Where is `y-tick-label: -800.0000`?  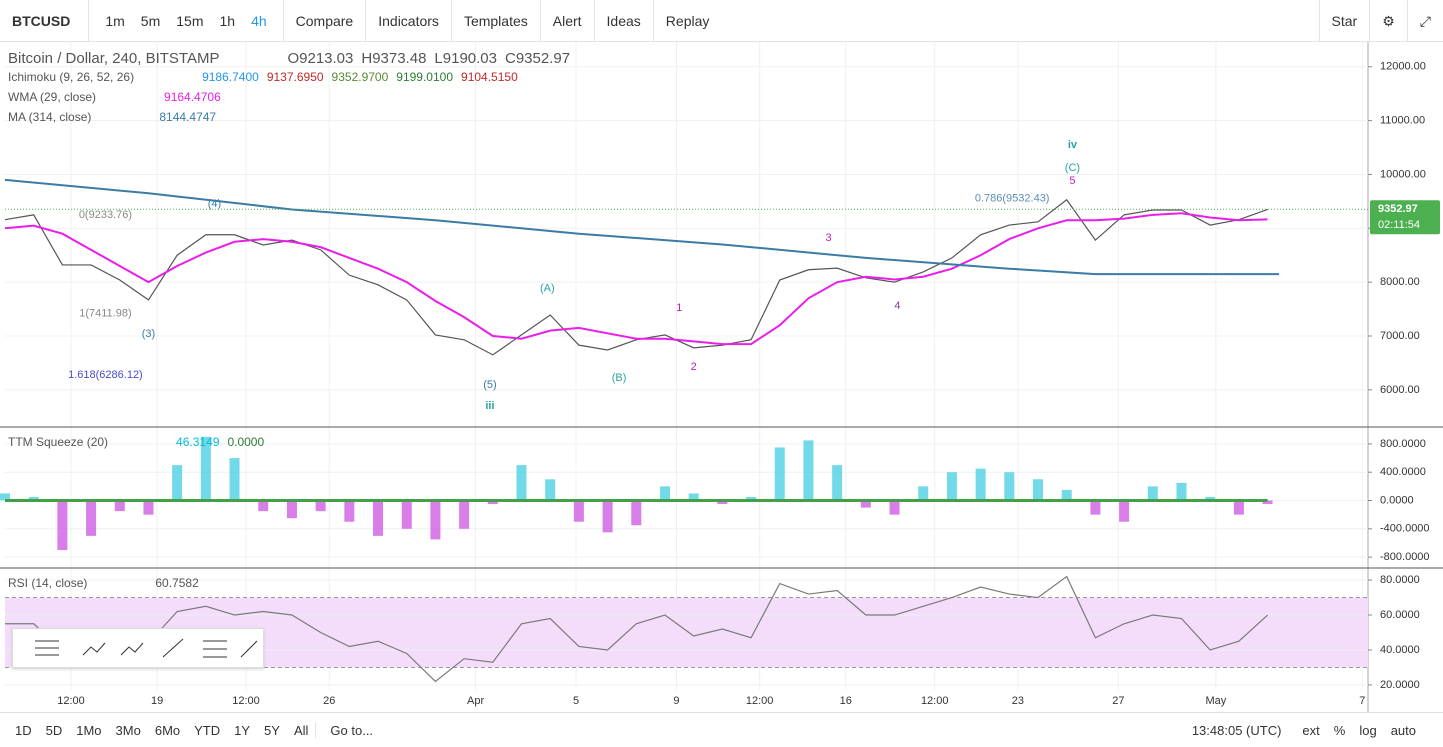
y-tick-label: -800.0000 is located at coordinates (1405, 557).